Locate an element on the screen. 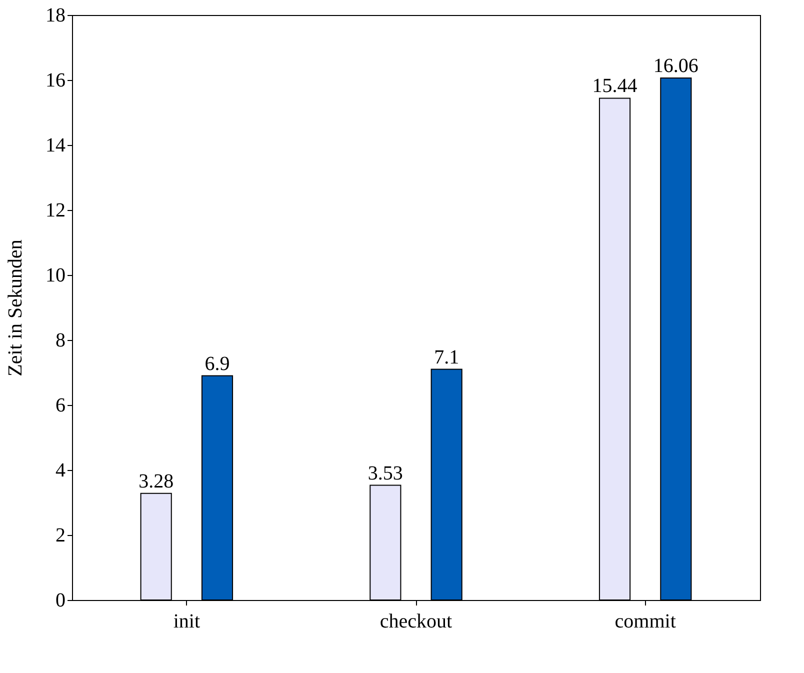 The height and width of the screenshot is (673, 804). y-tick-label: 10 is located at coordinates (56, 275).